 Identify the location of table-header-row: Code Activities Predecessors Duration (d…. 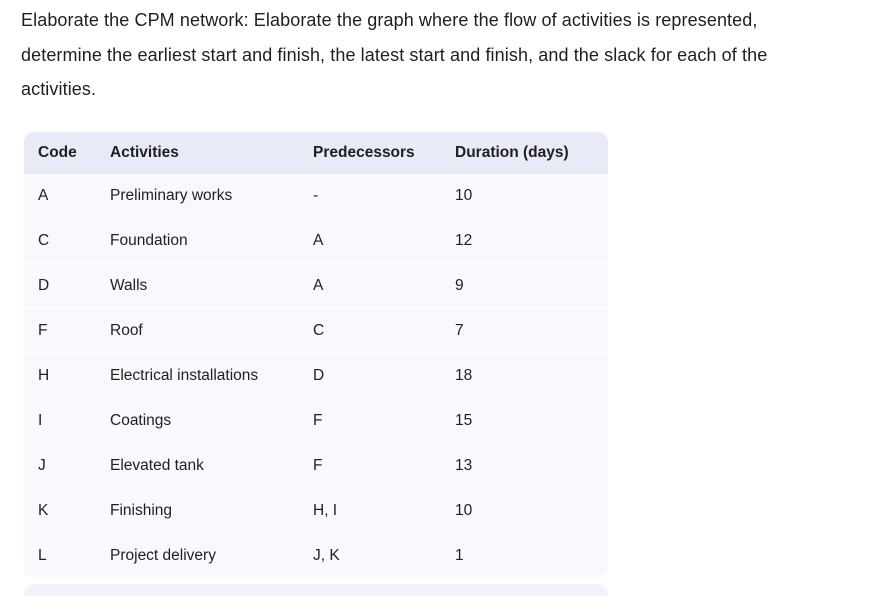
(316, 153).